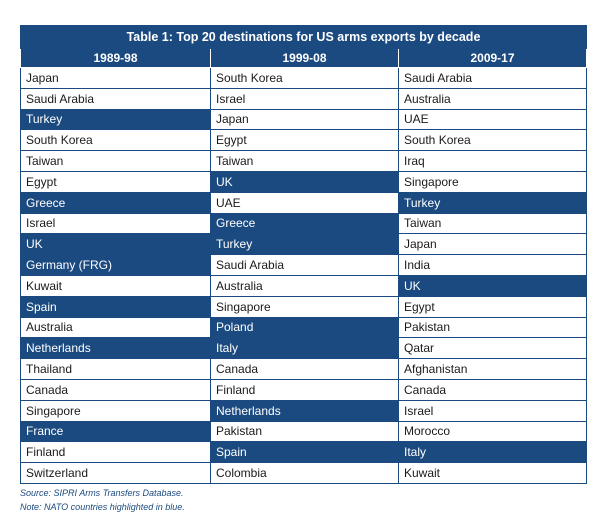 The image size is (603, 527). What do you see at coordinates (304, 58) in the screenshot?
I see `column-header-1999-08: 1999-08` at bounding box center [304, 58].